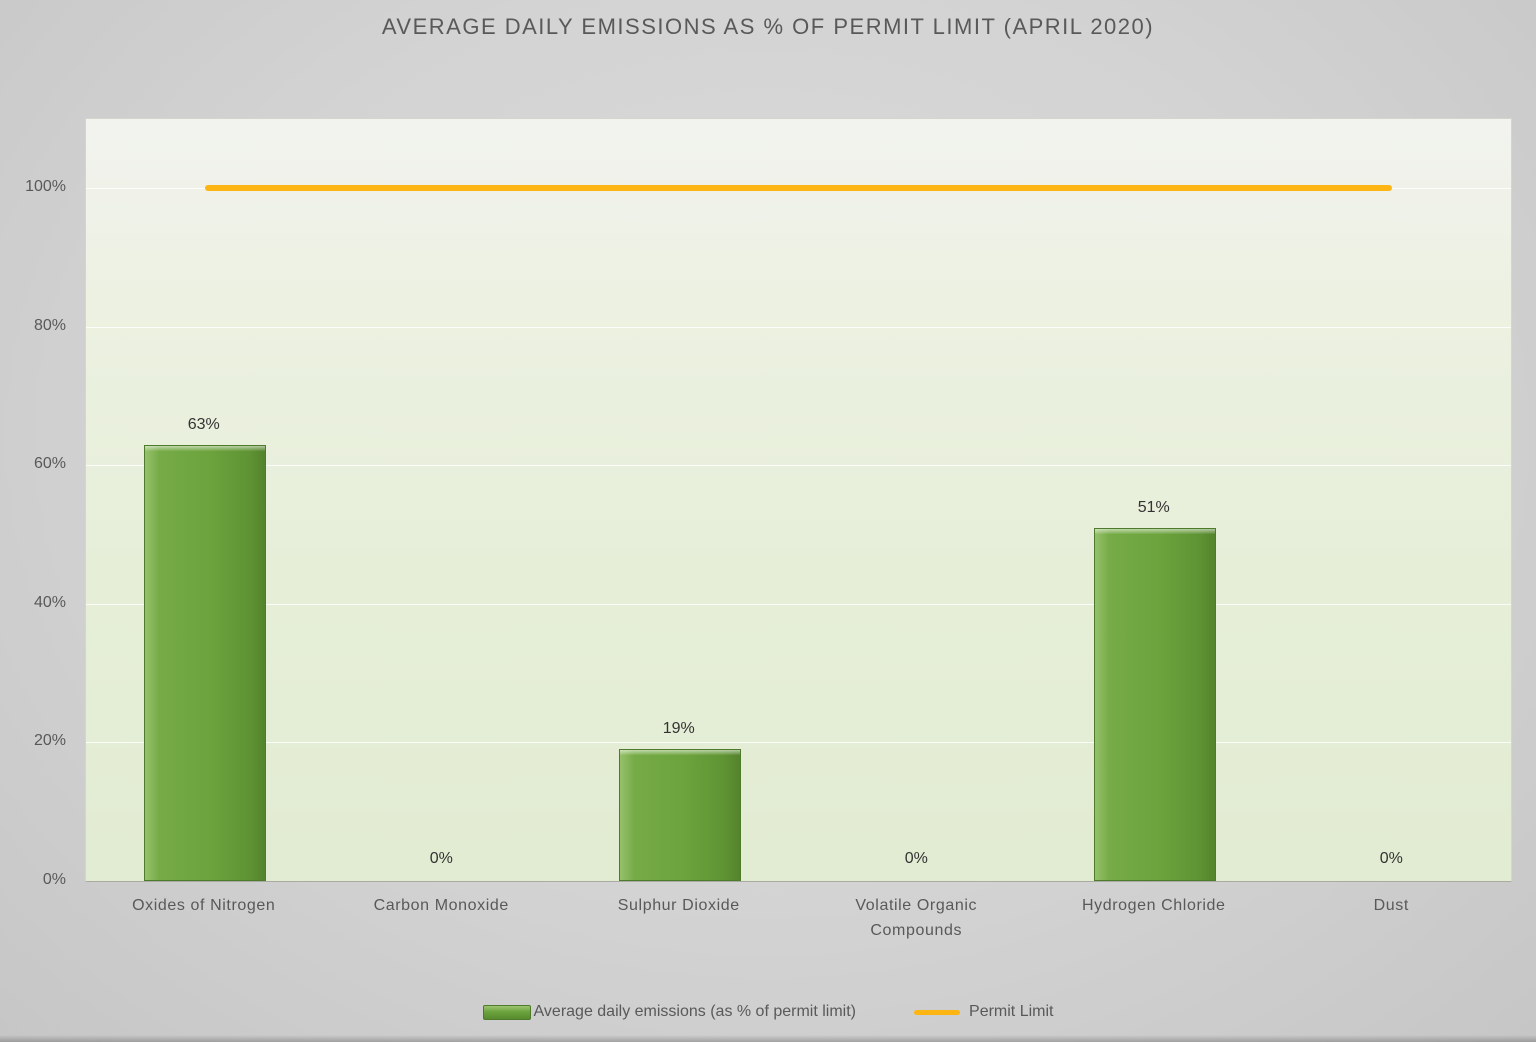 This screenshot has width=1536, height=1042. What do you see at coordinates (1153, 507) in the screenshot?
I see `bar-value-label: 51%` at bounding box center [1153, 507].